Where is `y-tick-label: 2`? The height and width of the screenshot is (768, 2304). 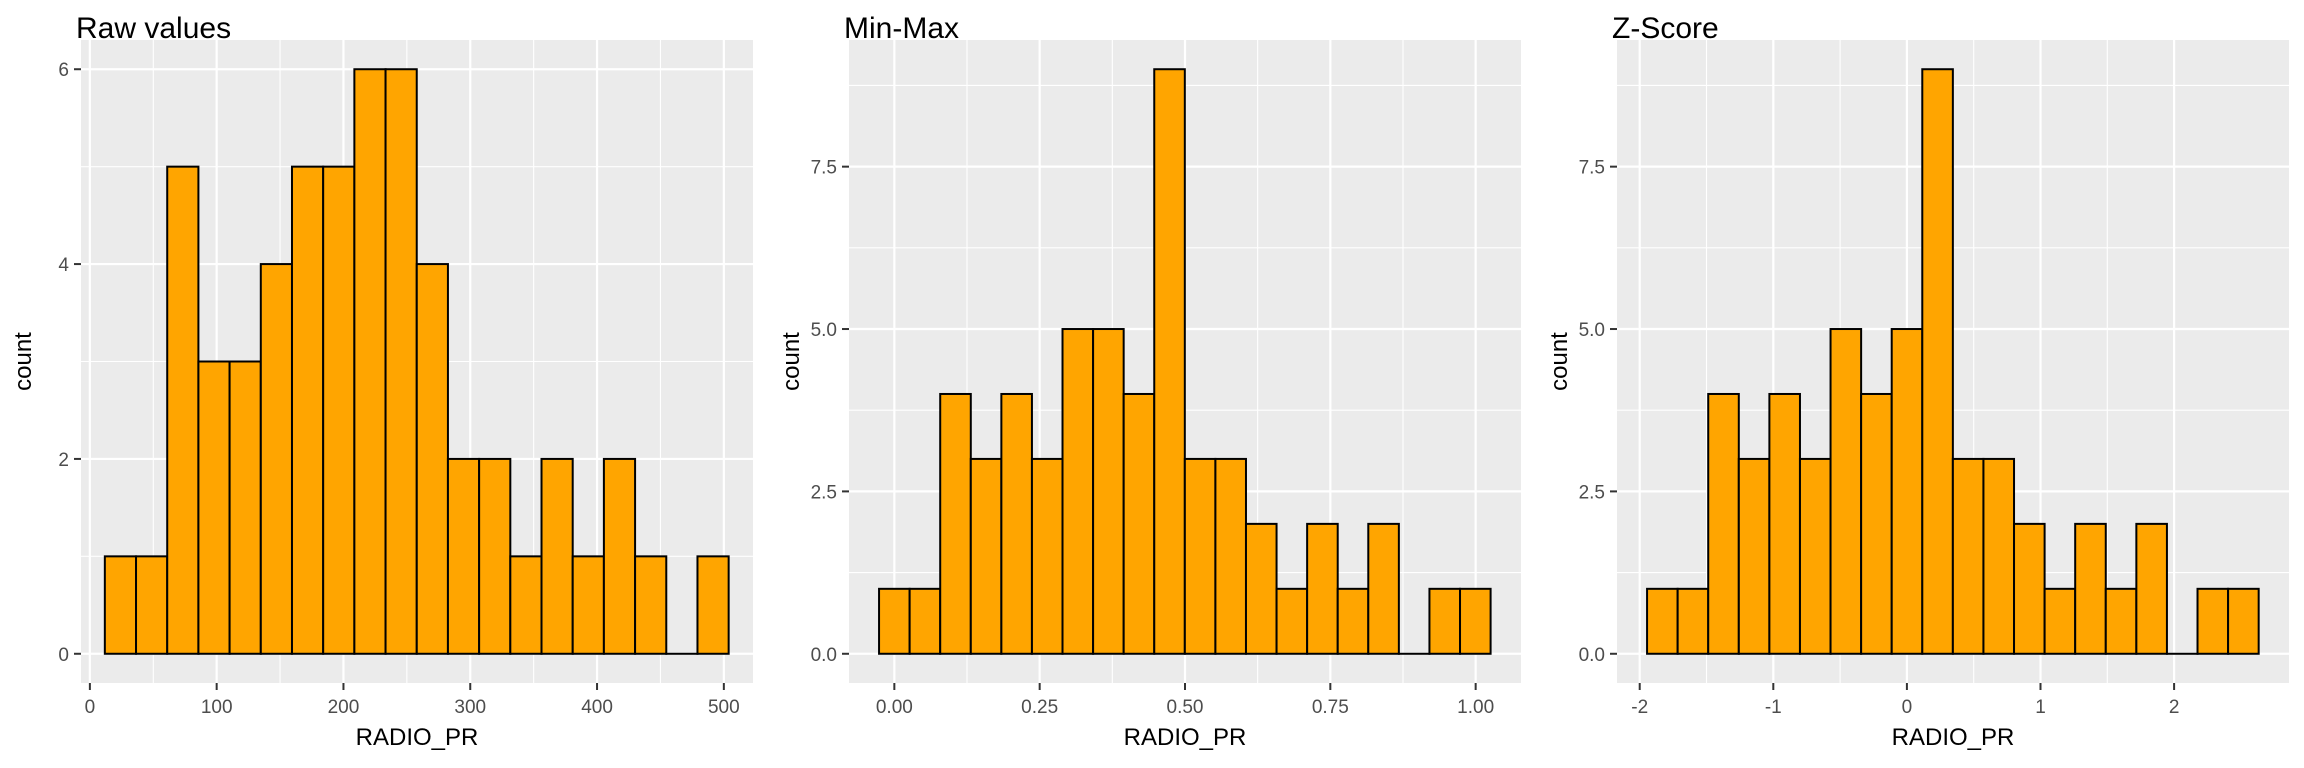 y-tick-label: 2 is located at coordinates (63, 460).